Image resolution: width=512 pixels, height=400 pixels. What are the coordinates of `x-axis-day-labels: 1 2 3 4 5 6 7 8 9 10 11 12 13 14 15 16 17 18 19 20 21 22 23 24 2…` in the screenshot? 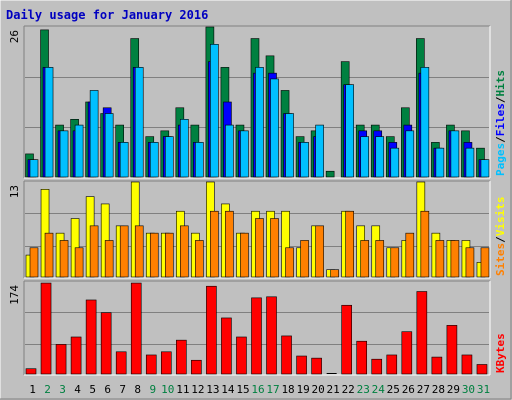 It's located at (259, 389).